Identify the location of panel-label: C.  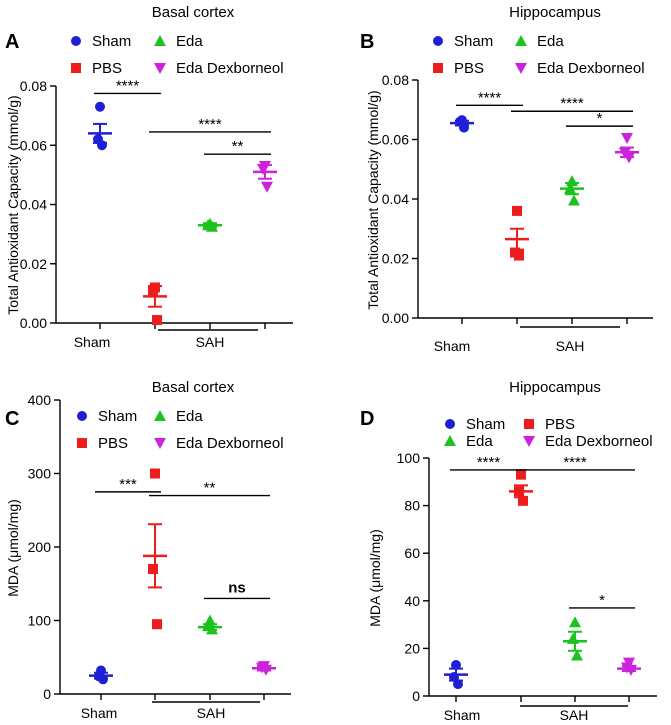
(12, 419).